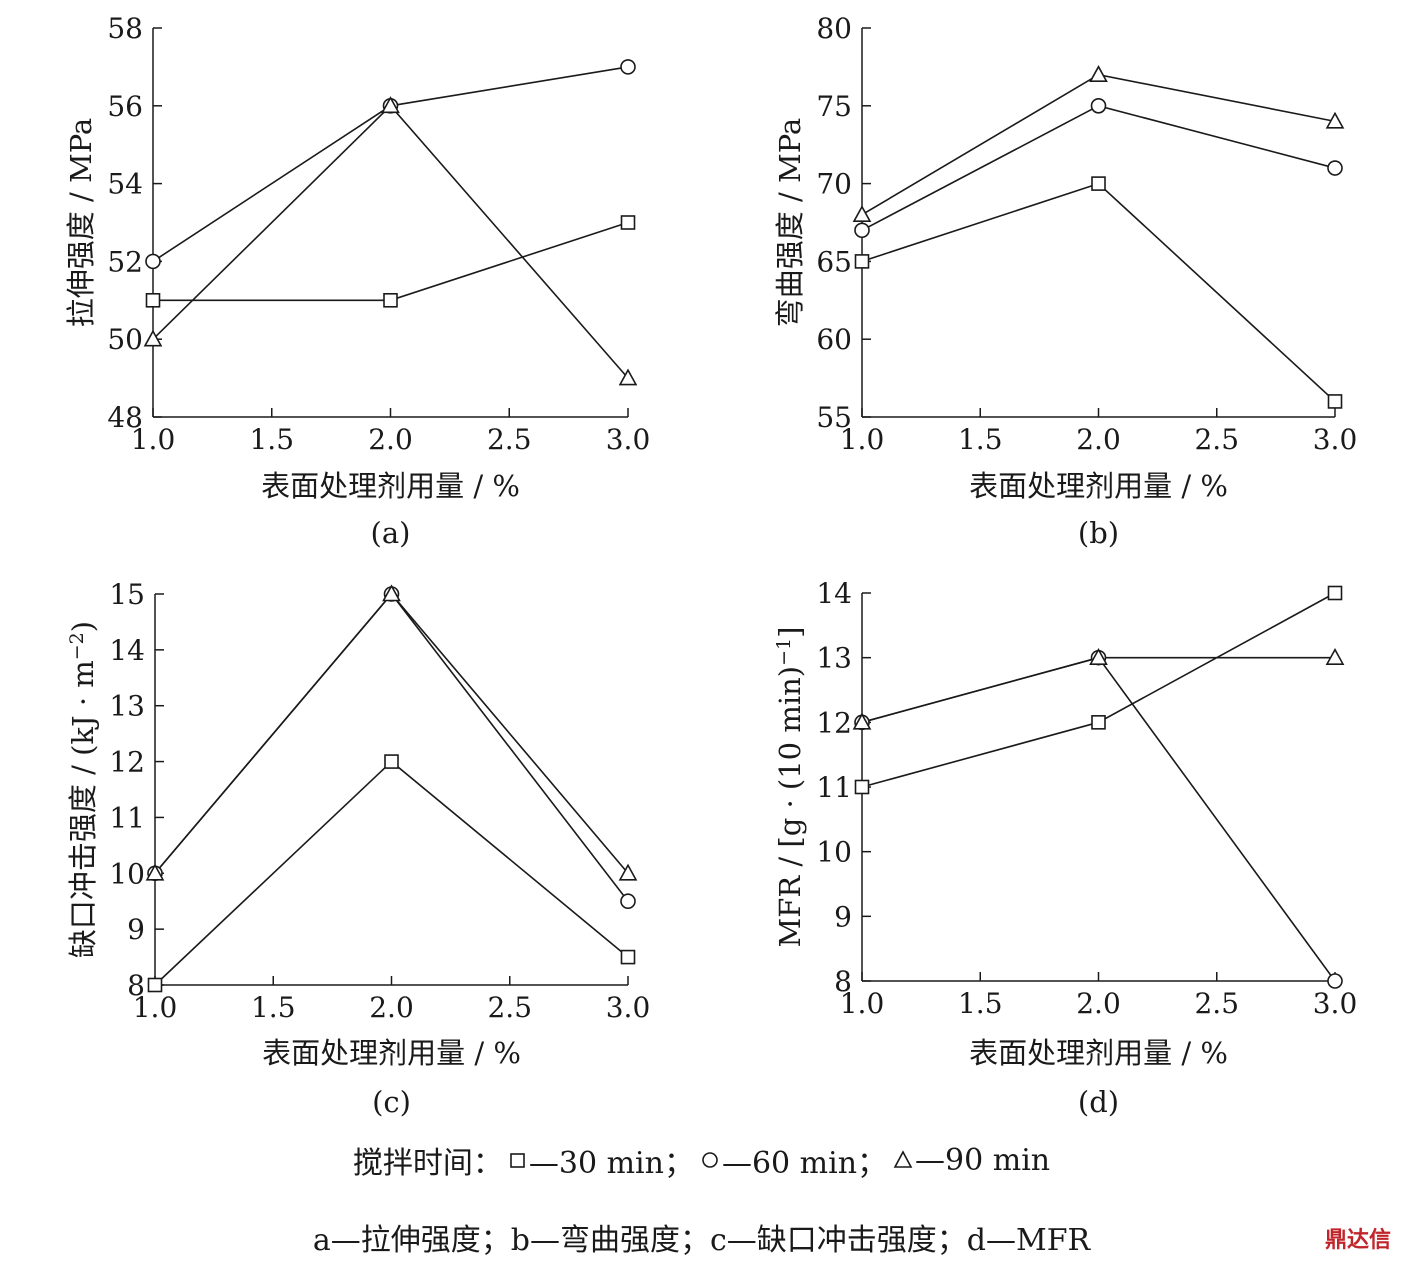 The image size is (1403, 1265). Describe the element at coordinates (1357, 1240) in the screenshot. I see `watermark-logo: 鼎达信` at that location.